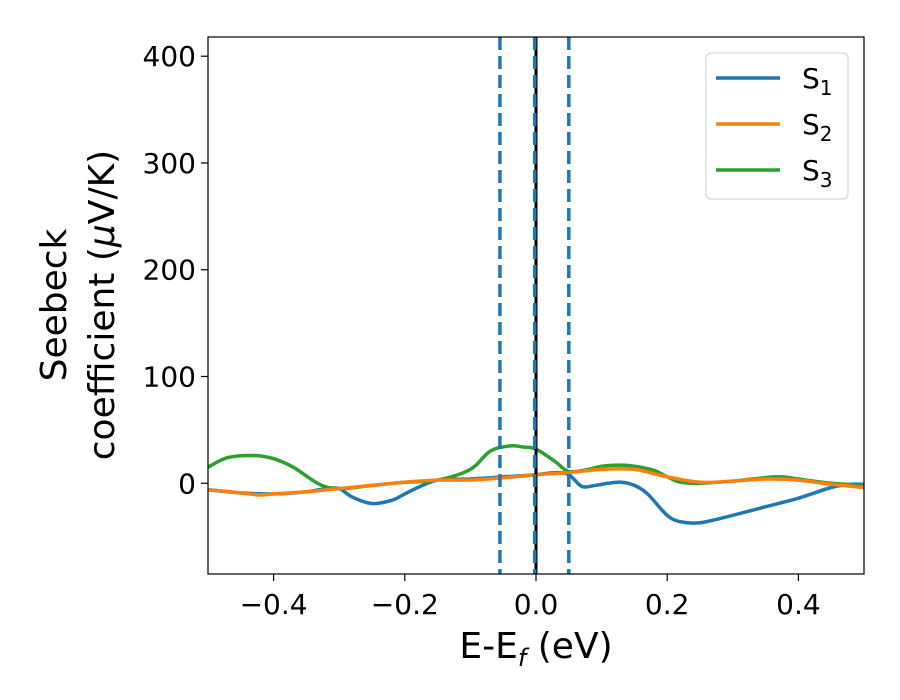 This screenshot has width=900, height=700. I want to click on x-tick-label: 0.4, so click(798, 604).